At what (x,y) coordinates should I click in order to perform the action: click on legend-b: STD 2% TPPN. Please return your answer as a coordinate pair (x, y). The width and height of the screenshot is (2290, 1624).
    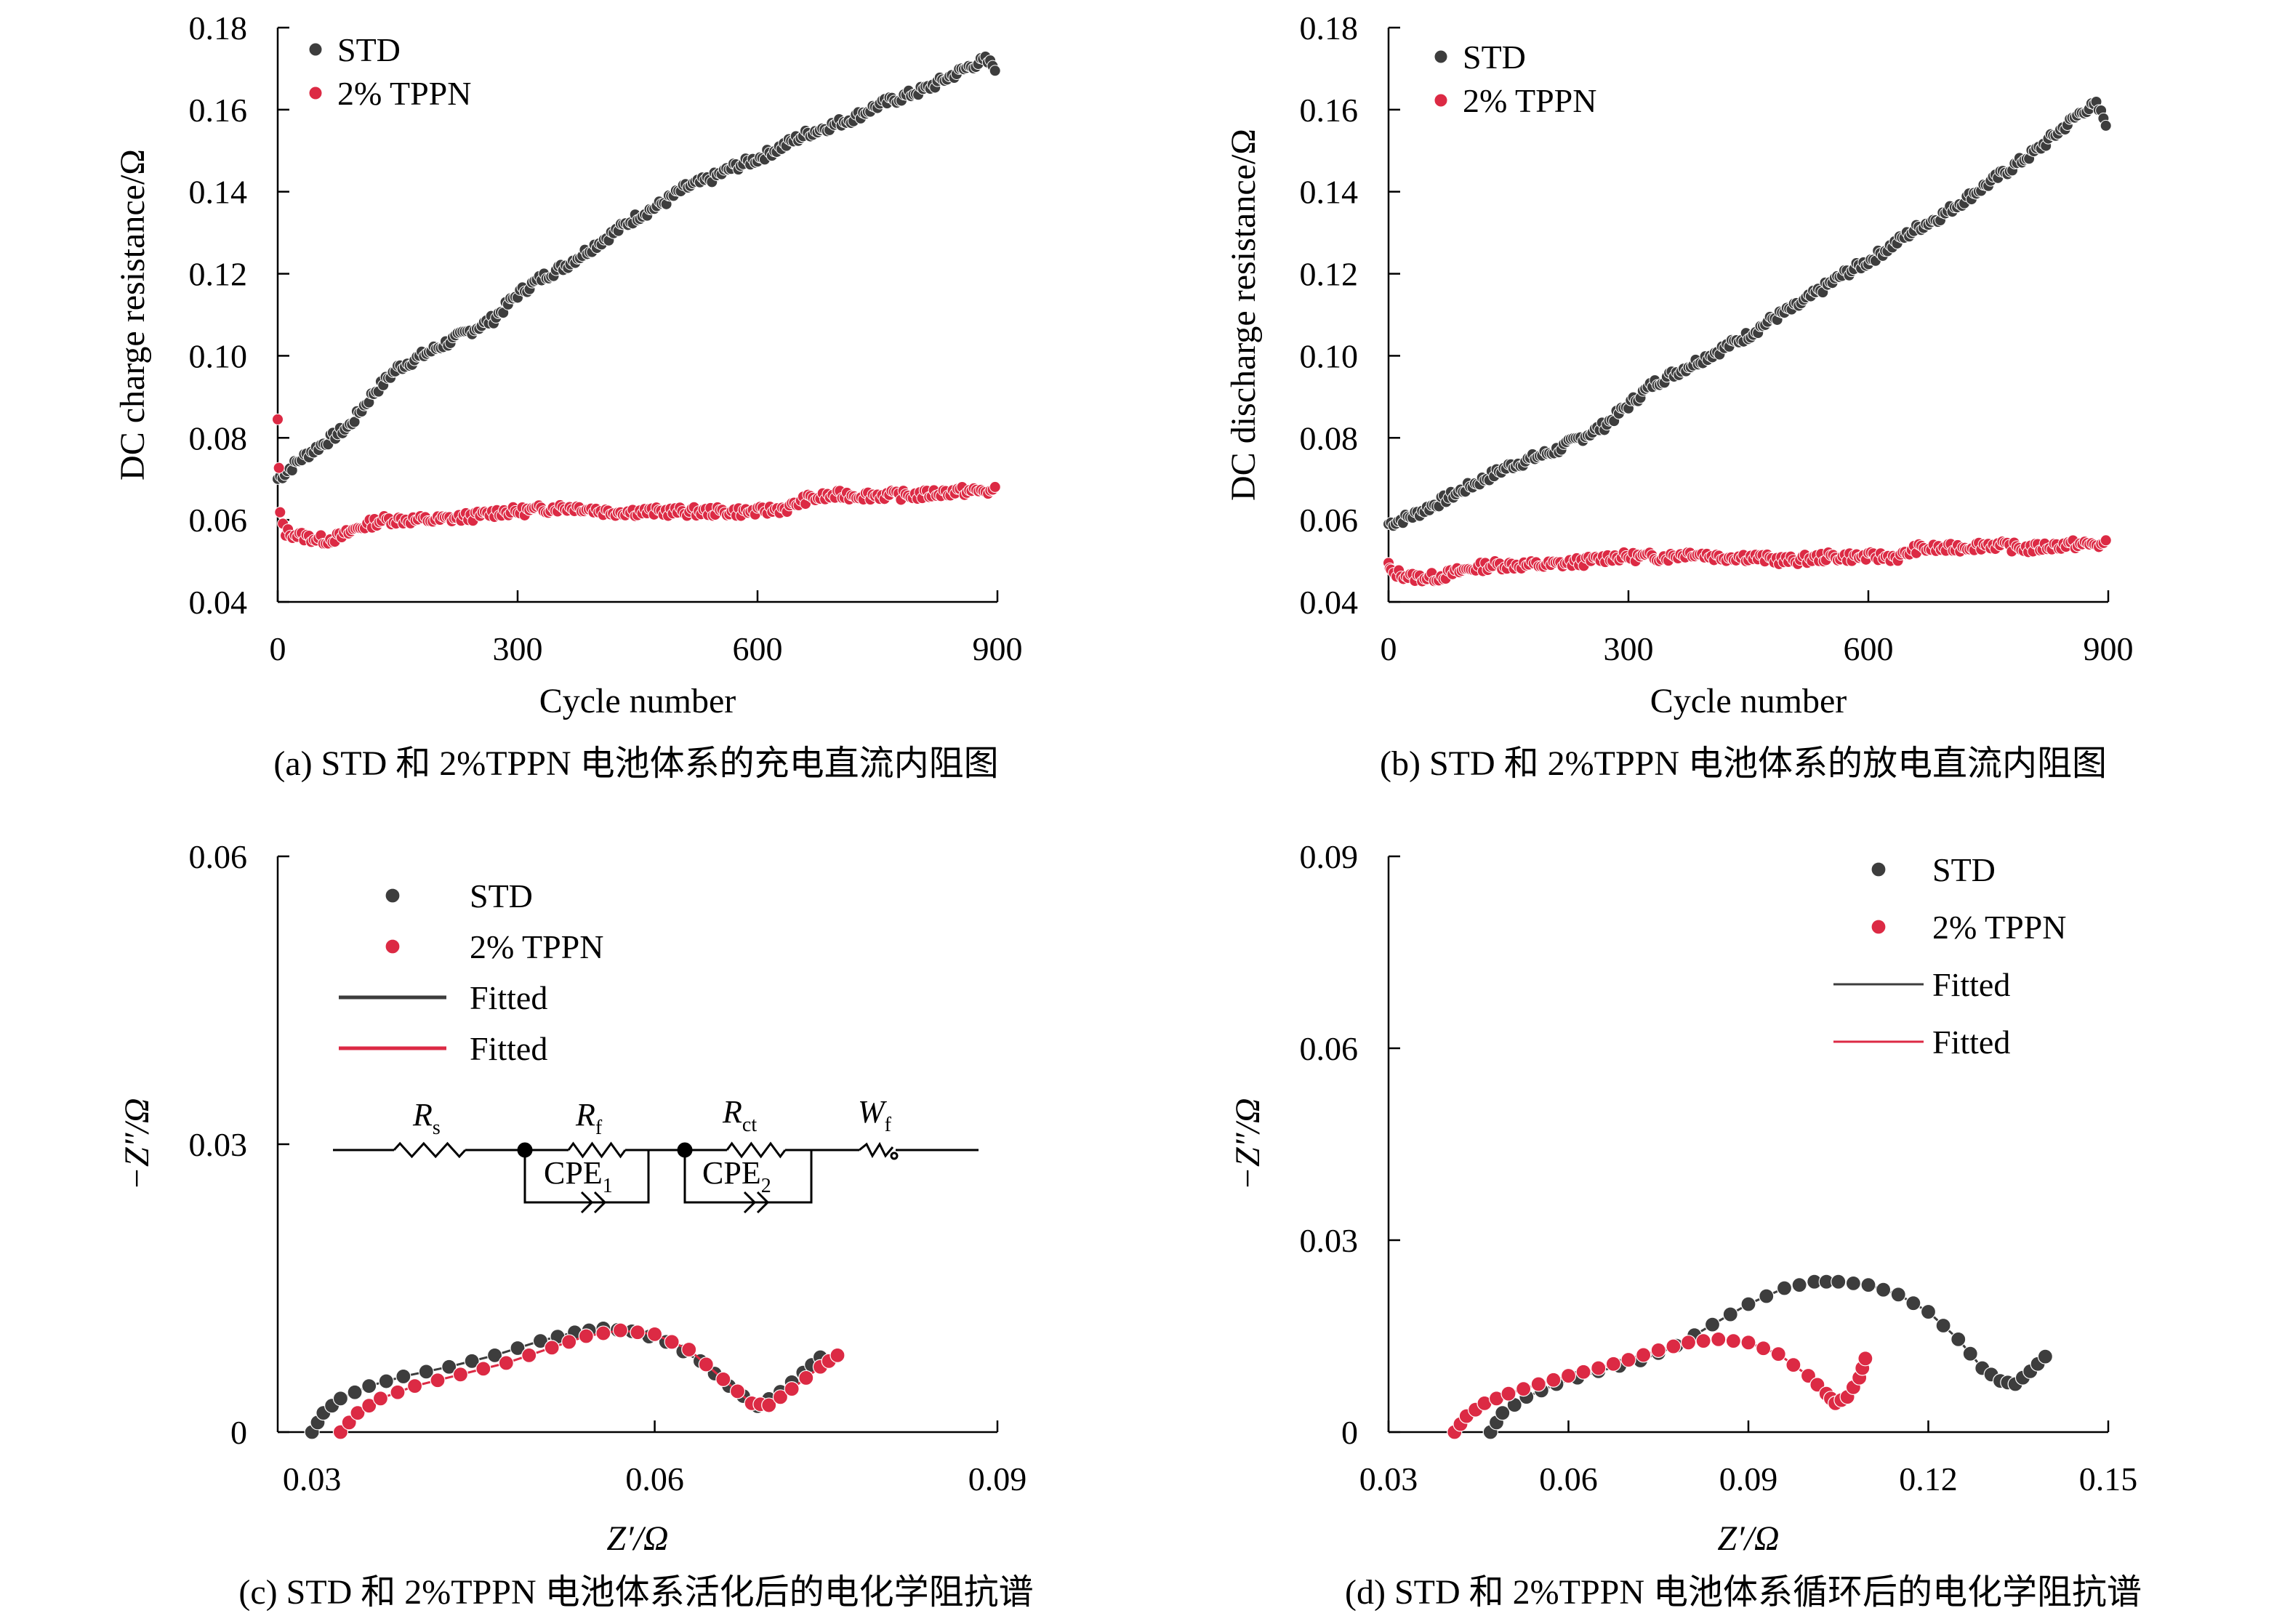
    Looking at the image, I should click on (1515, 79).